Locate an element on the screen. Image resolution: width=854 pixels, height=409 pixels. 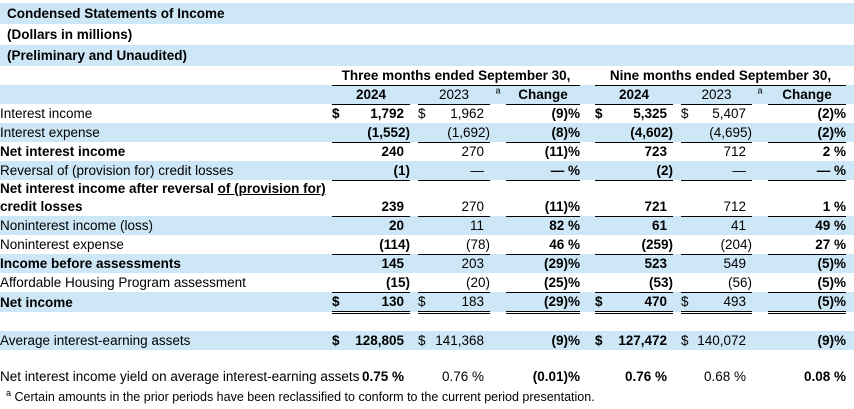
cell-value: (1,552) is located at coordinates (378, 133).